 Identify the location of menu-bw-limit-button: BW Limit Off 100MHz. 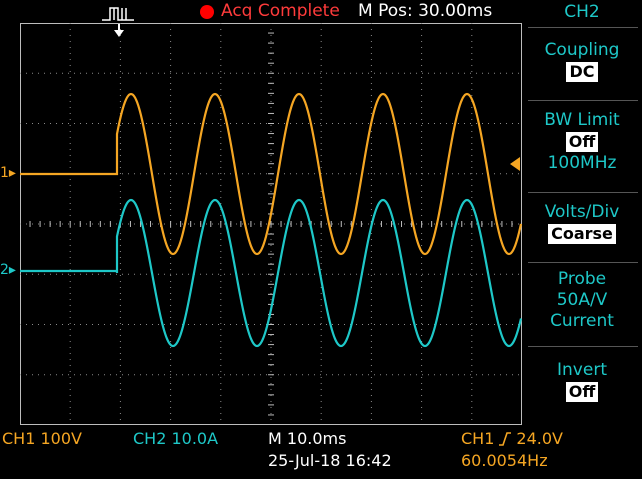
(582, 142).